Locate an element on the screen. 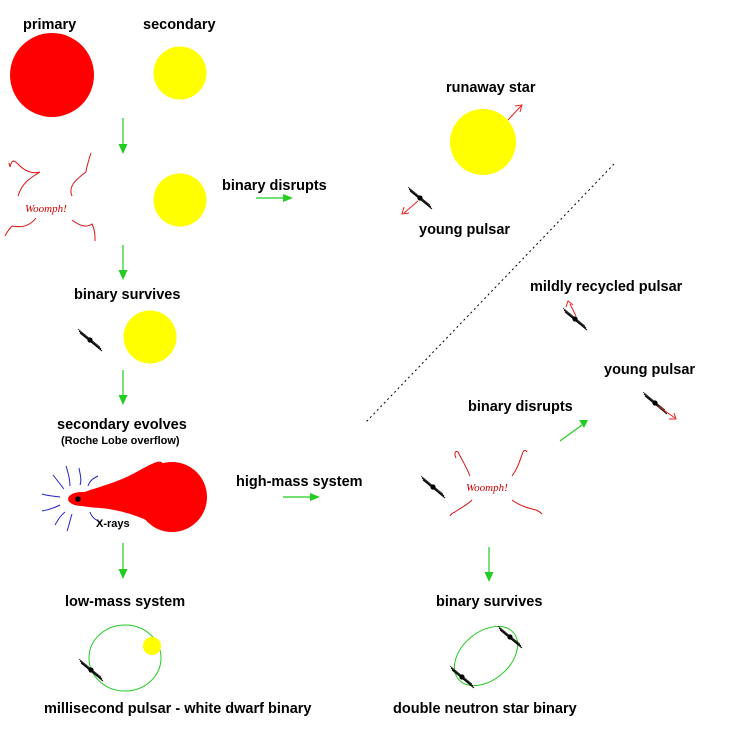 This screenshot has height=730, width=733. label-msp-wd-binary: millisecond pulsar - white dwarf binary is located at coordinates (178, 709).